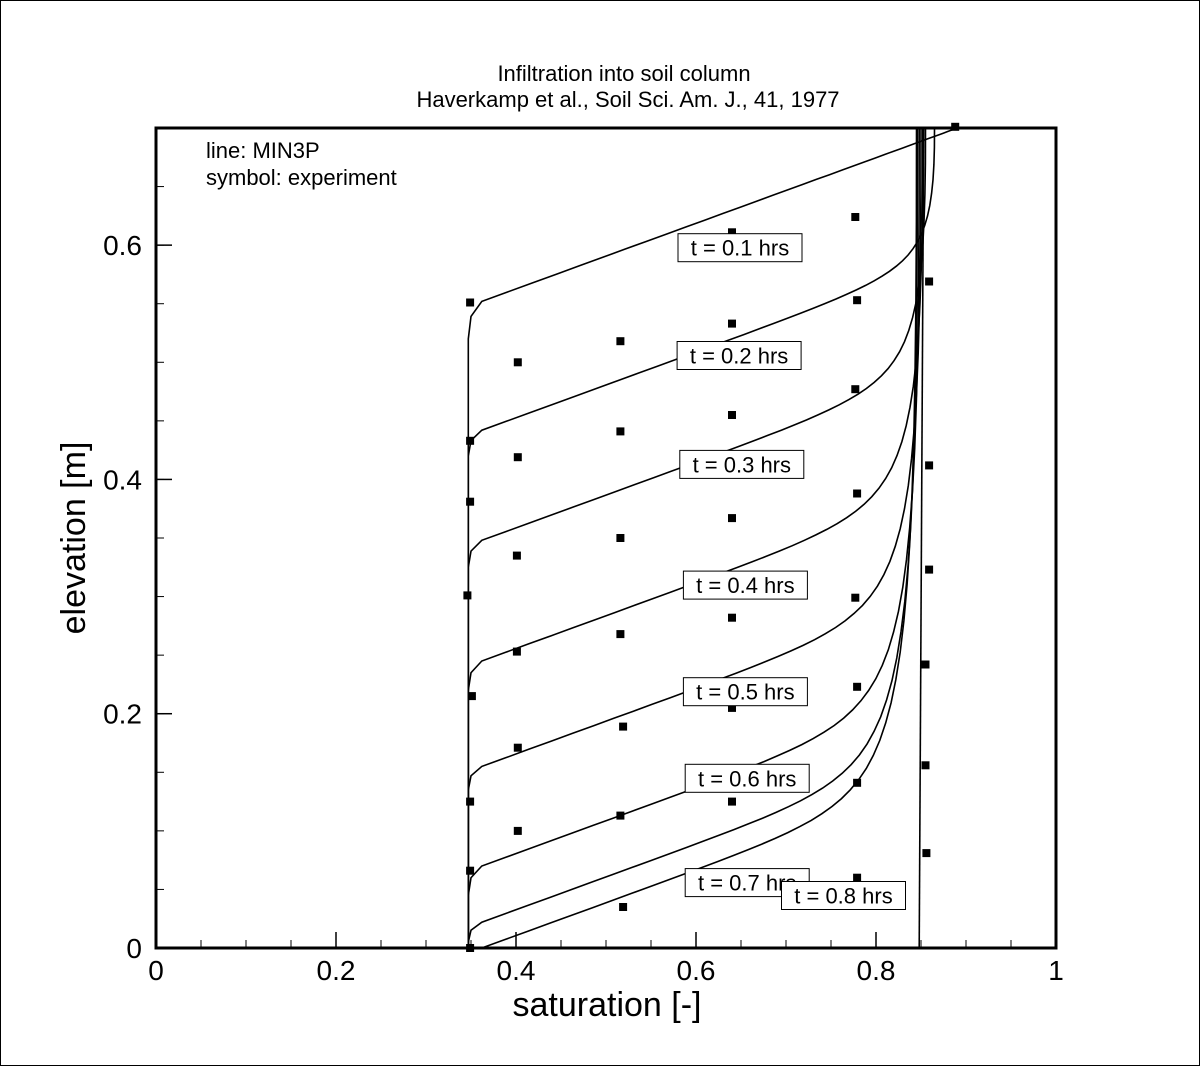 The height and width of the screenshot is (1066, 1200). I want to click on curve-label-8: t = 0.8 hrs, so click(843, 896).